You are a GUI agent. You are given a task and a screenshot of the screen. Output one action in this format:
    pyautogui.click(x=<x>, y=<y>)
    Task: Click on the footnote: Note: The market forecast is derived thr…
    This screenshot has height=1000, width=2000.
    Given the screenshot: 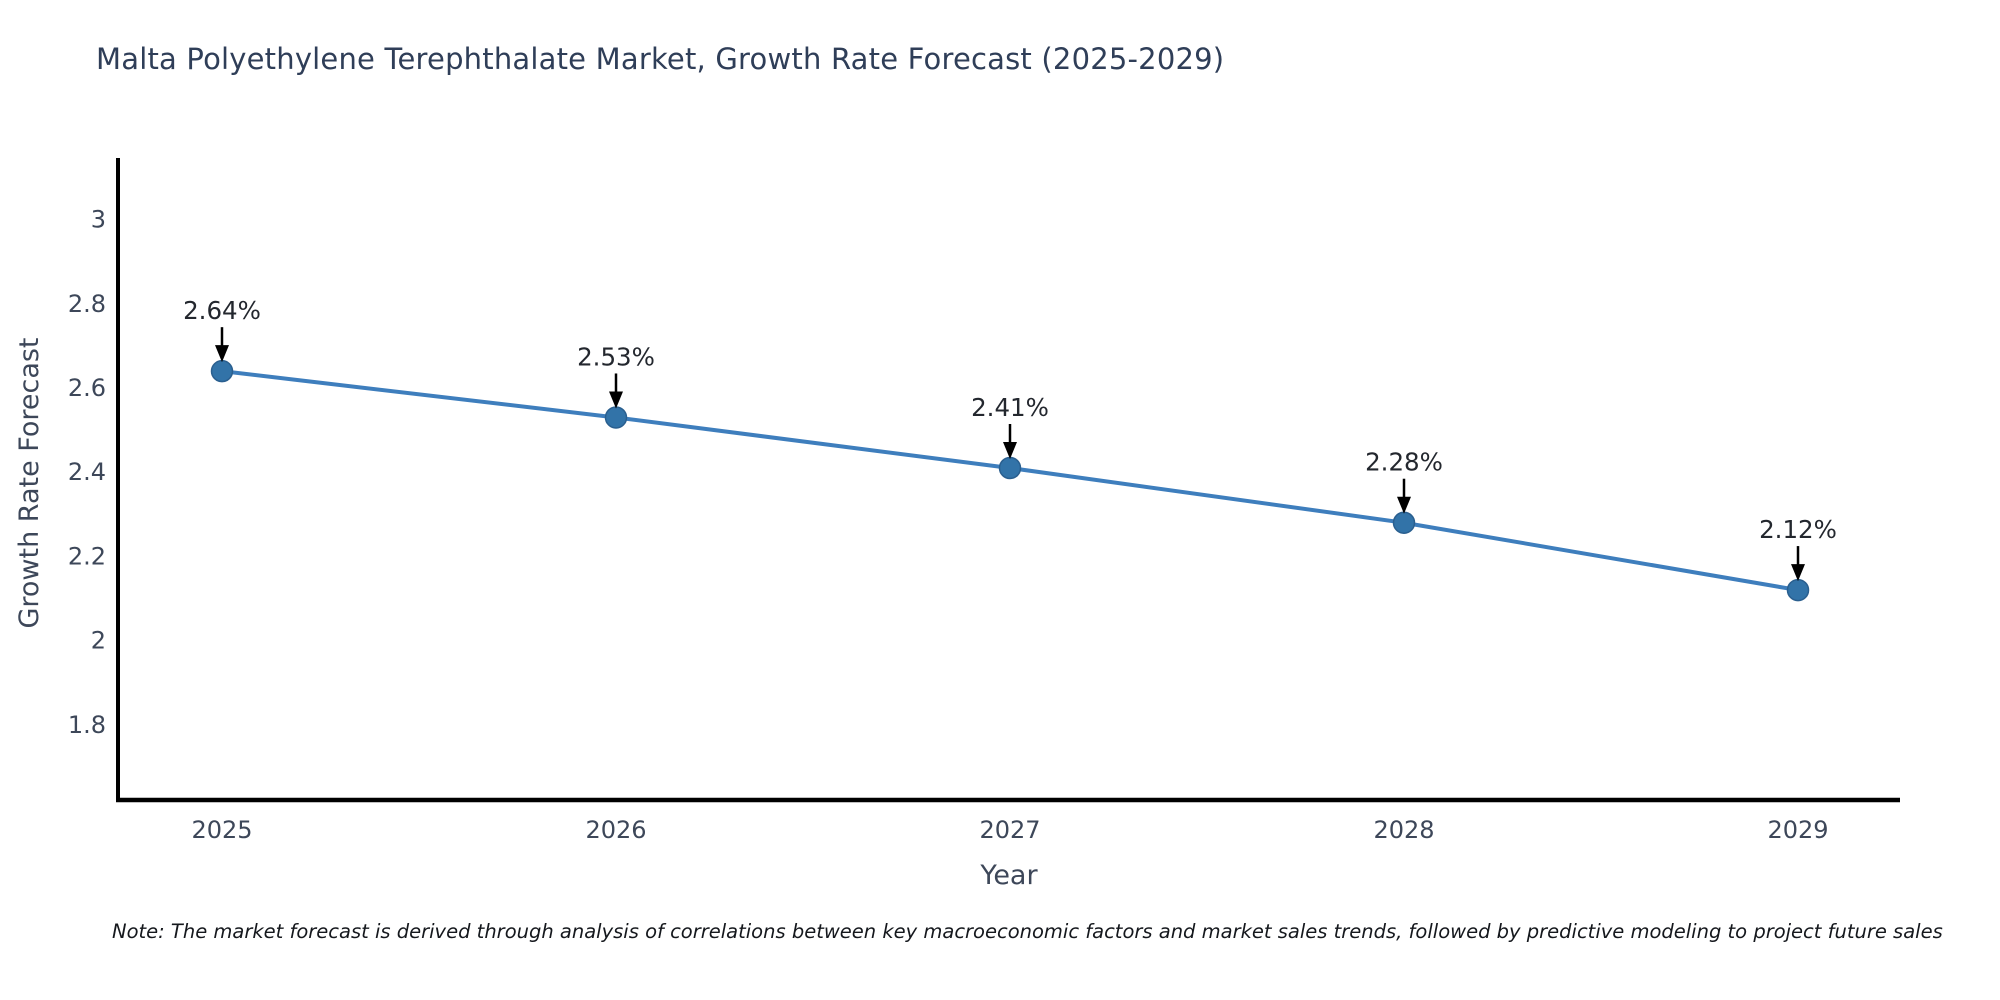 What is the action you would take?
    pyautogui.click(x=1027, y=931)
    